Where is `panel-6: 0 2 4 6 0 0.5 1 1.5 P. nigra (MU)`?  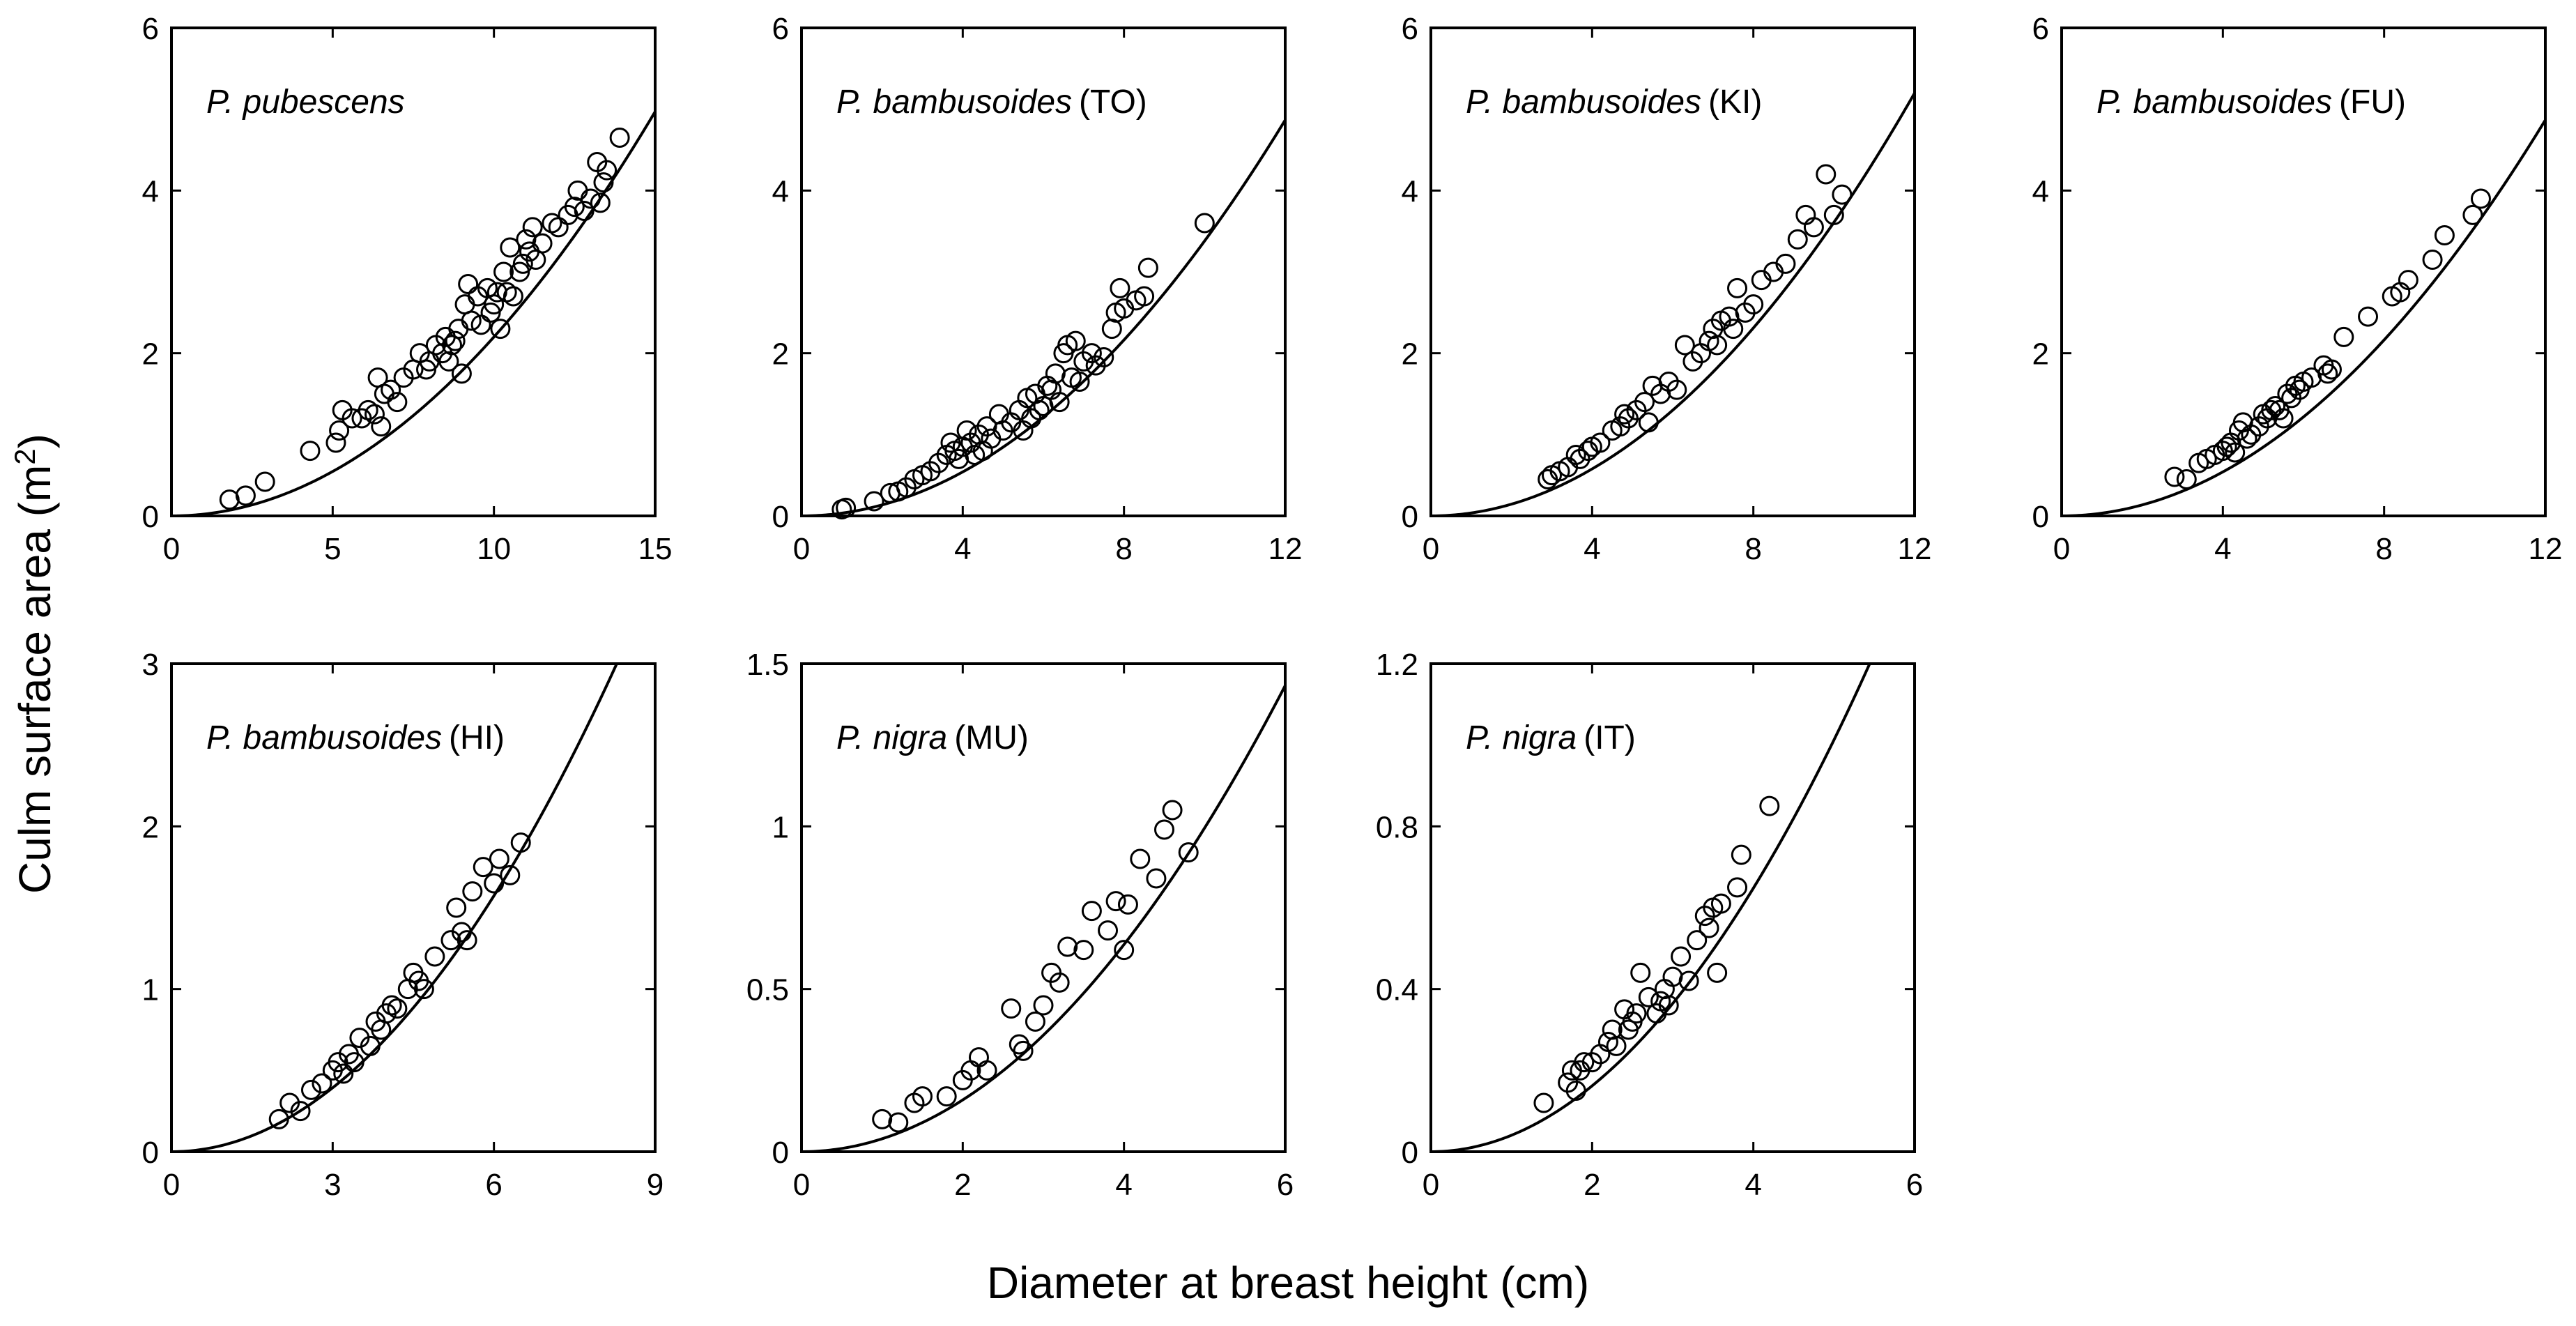
panel-6: 0 2 4 6 0 0.5 1 1.5 P. nigra (MU) is located at coordinates (1020, 925).